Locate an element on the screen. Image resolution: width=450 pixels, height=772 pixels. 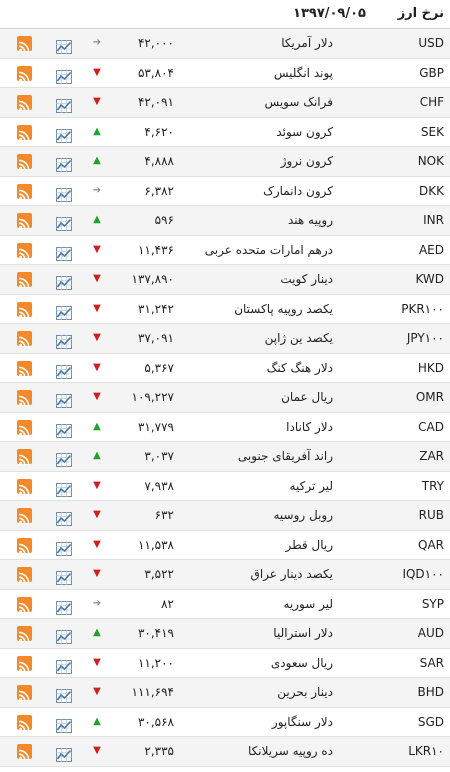
table-title: نرخ ارز is located at coordinates (420, 13).